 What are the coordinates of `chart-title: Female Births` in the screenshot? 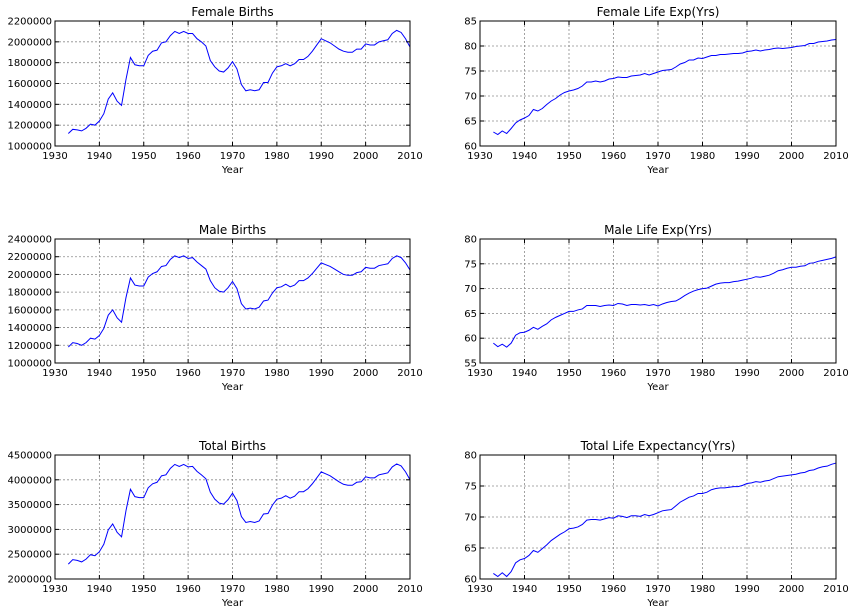 It's located at (232, 12).